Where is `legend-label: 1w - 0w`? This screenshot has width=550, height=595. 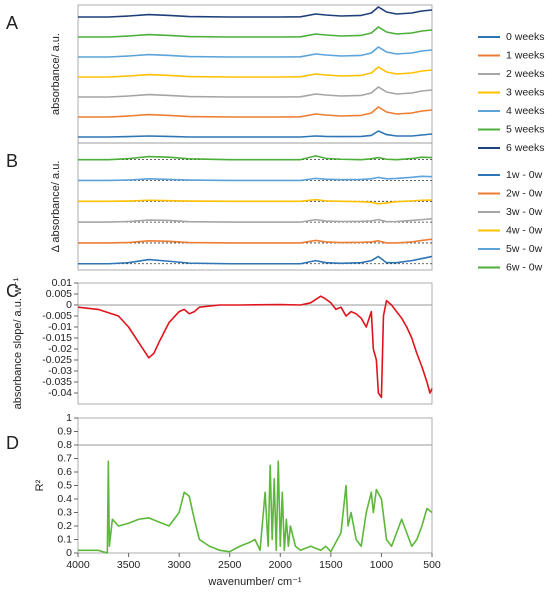
legend-label: 1w - 0w is located at coordinates (524, 175).